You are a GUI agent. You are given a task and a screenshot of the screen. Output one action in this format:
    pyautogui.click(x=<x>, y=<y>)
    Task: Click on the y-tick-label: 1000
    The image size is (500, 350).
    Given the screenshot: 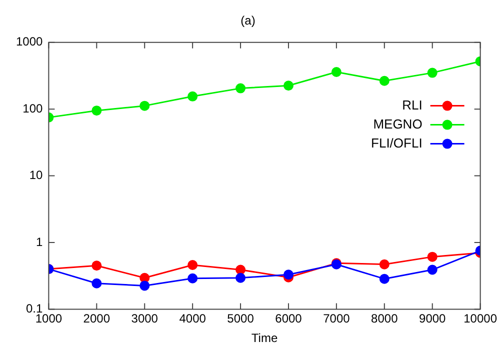 What is the action you would take?
    pyautogui.click(x=30, y=41)
    